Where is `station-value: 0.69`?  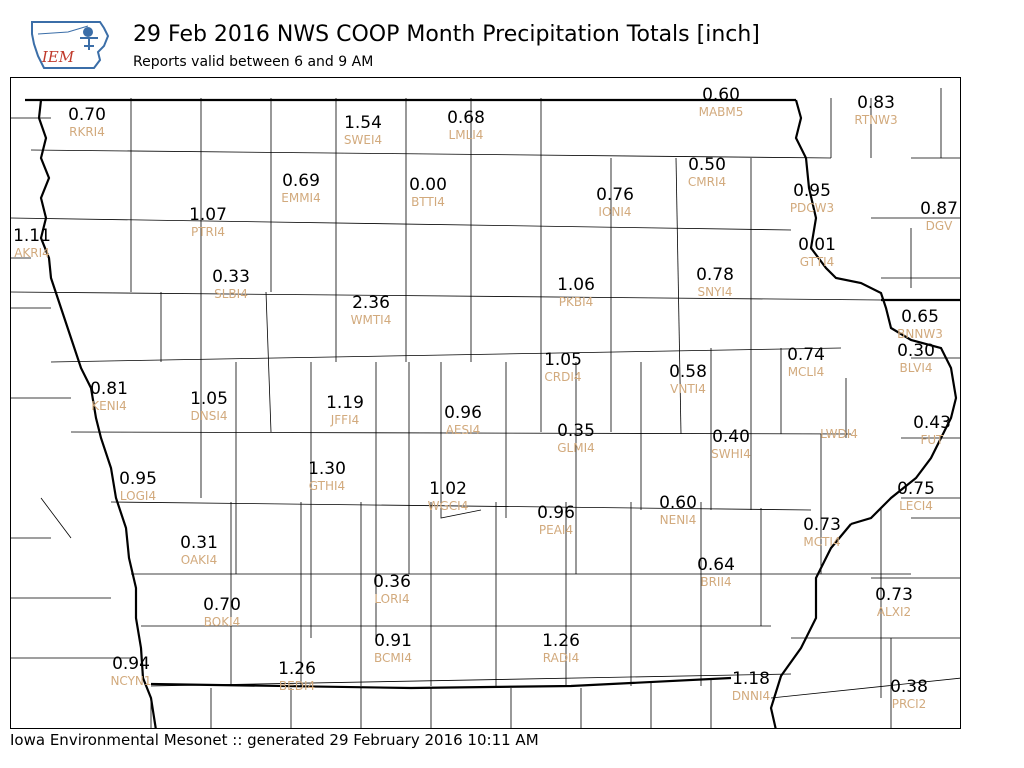
station-value: 0.69 is located at coordinates (301, 181).